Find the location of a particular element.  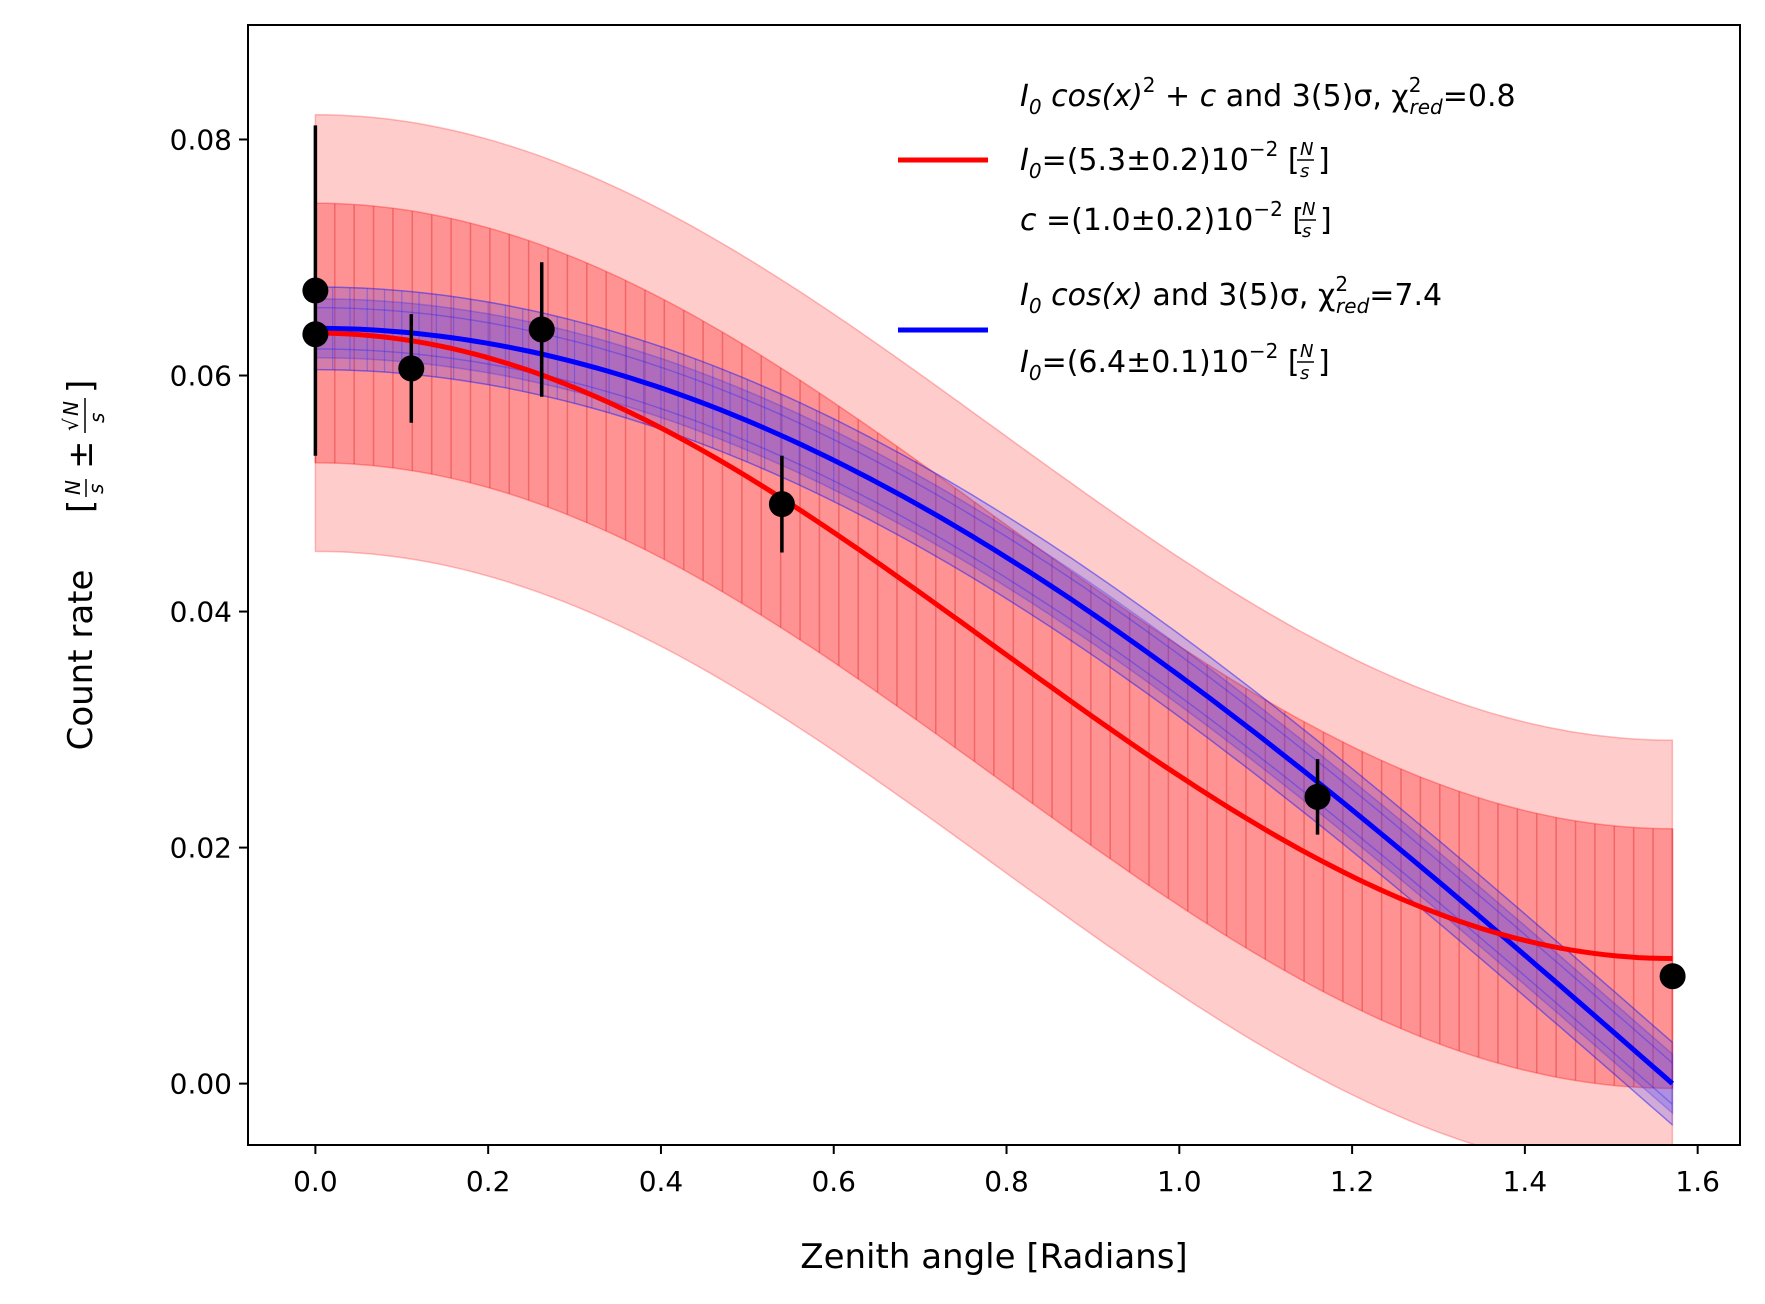

y-axis: 0.00 0.02 0.04 0.06 0.08 is located at coordinates (209, 612).